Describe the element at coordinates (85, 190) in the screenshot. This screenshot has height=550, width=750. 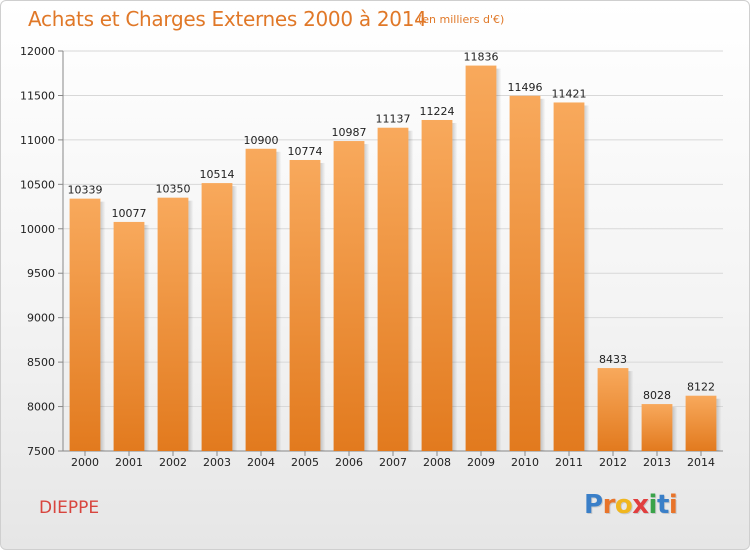
I see `data-label: 10339` at that location.